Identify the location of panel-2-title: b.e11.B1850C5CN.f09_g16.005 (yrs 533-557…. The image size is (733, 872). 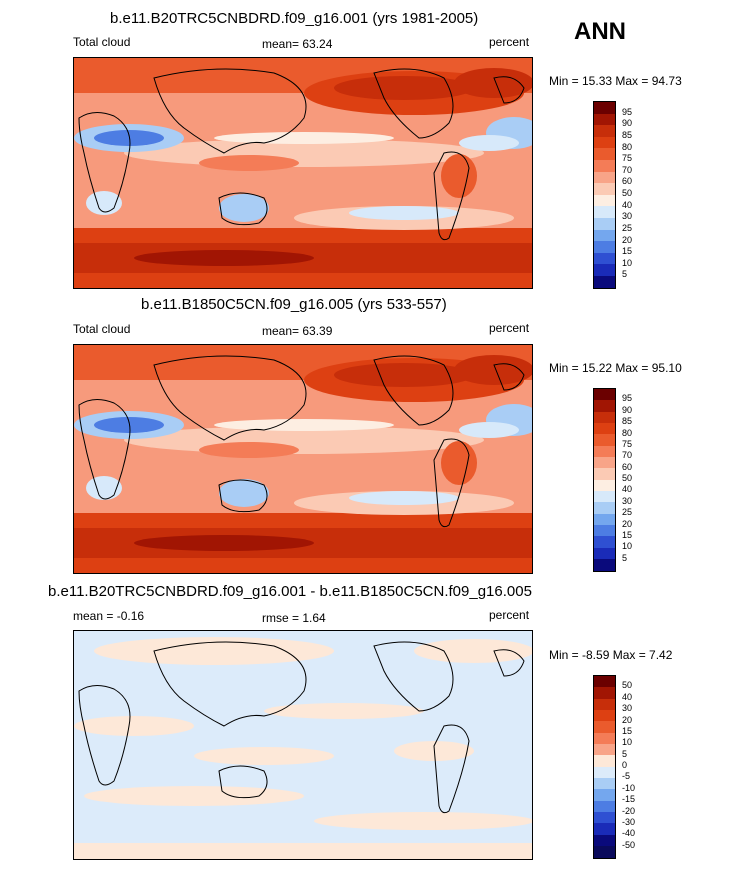
(294, 304).